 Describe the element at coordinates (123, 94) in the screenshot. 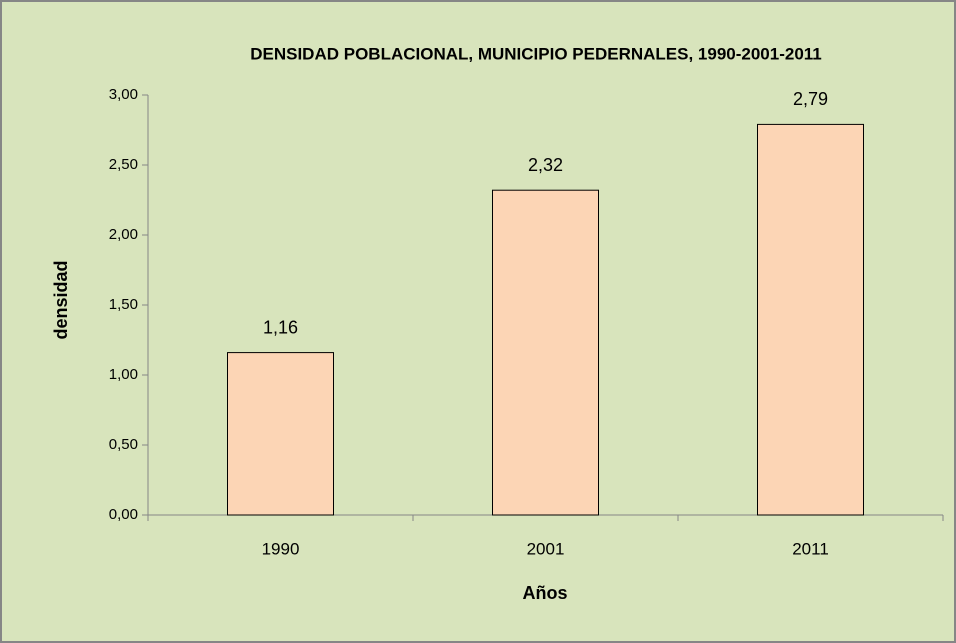

I see `y-tick-label: 3,00` at that location.